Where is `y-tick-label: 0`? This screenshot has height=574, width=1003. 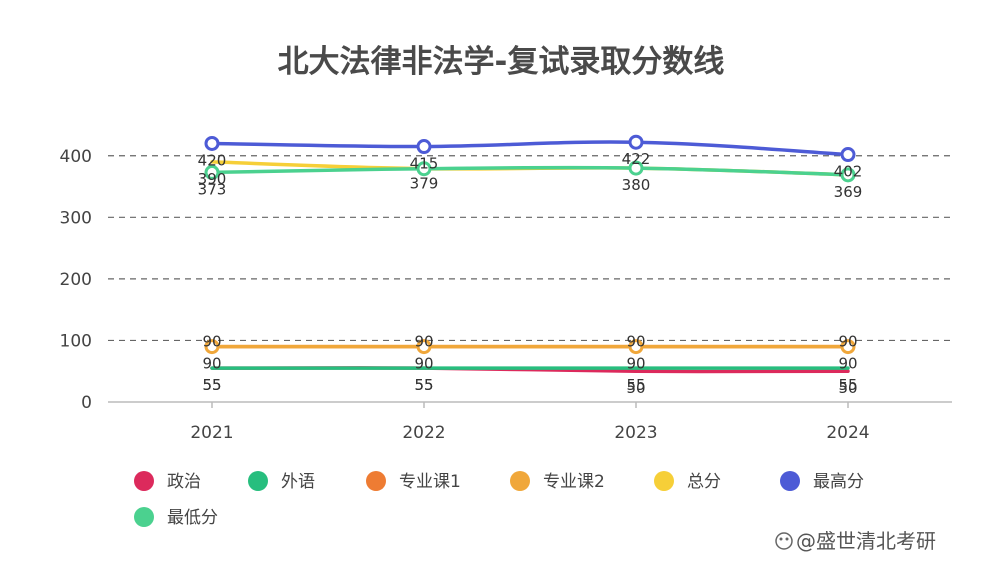 y-tick-label: 0 is located at coordinates (86, 403).